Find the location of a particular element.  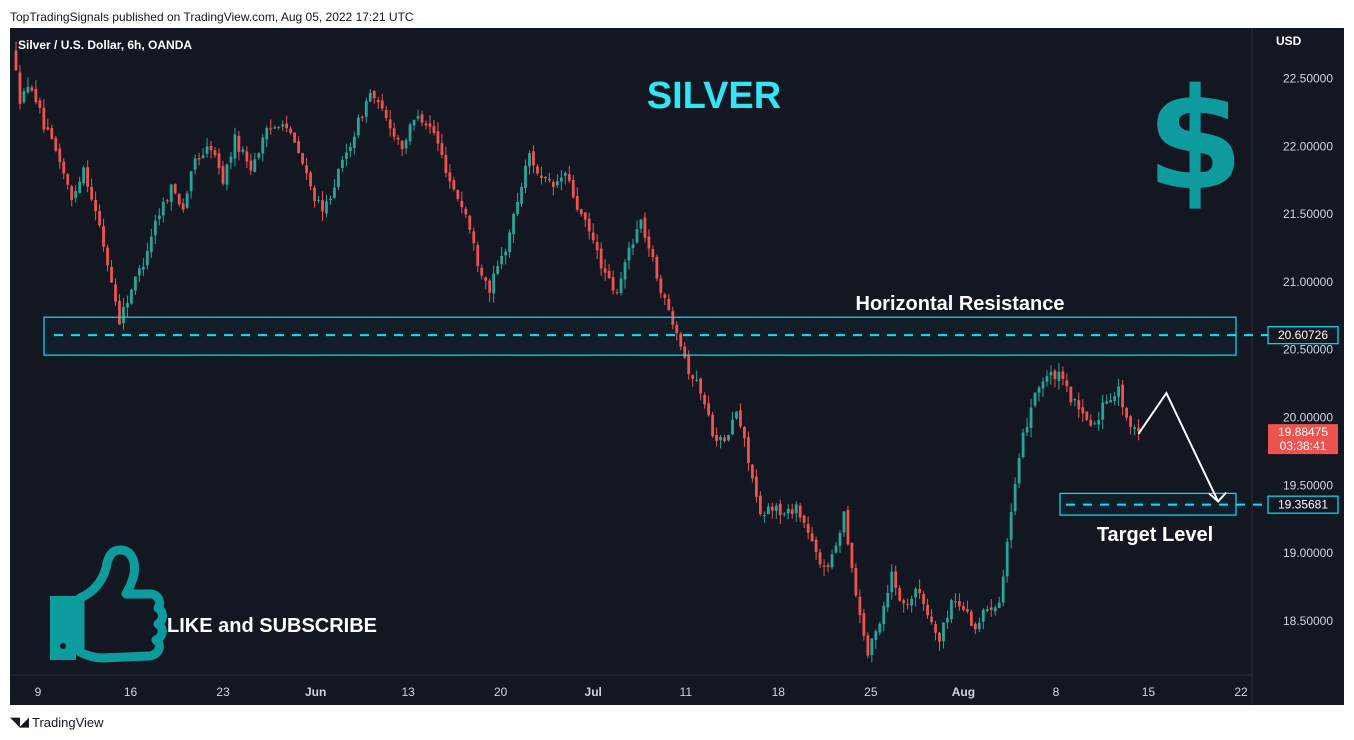

tradingview-brand: TradingView is located at coordinates (68, 722).